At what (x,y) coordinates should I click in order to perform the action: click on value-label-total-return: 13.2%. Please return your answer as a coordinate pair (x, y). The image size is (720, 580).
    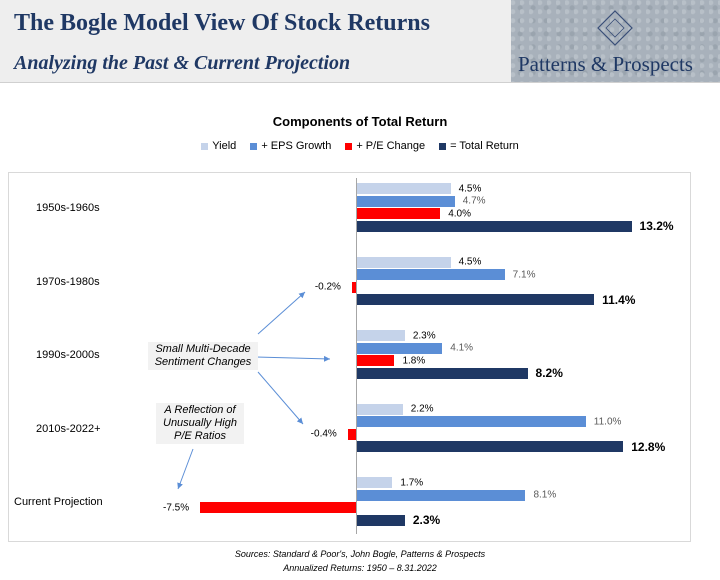
    Looking at the image, I should click on (656, 226).